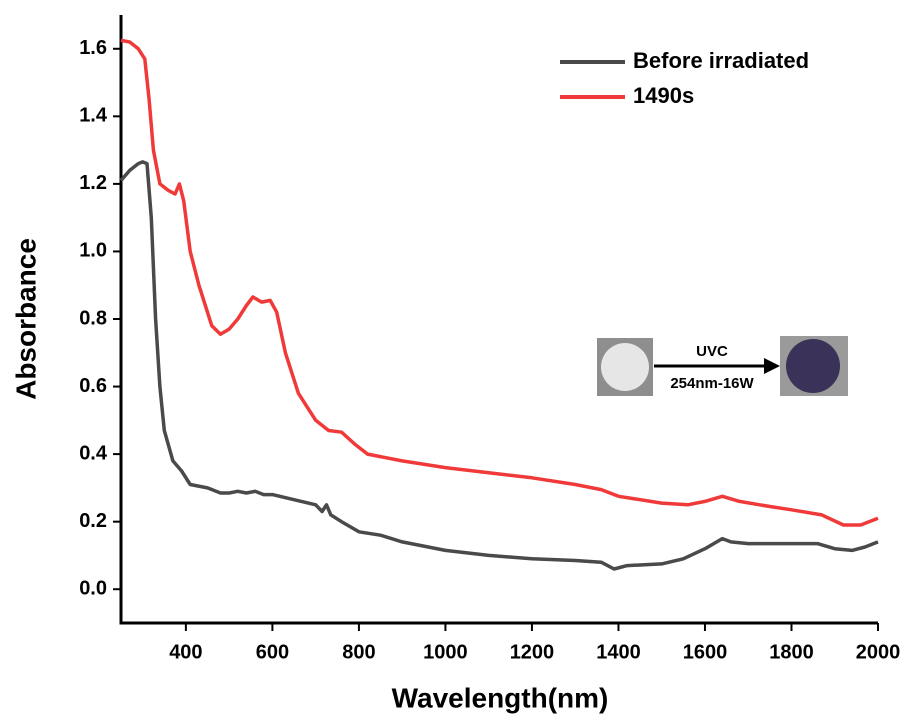 The height and width of the screenshot is (722, 914). I want to click on y-tick-label: 0.0, so click(93, 589).